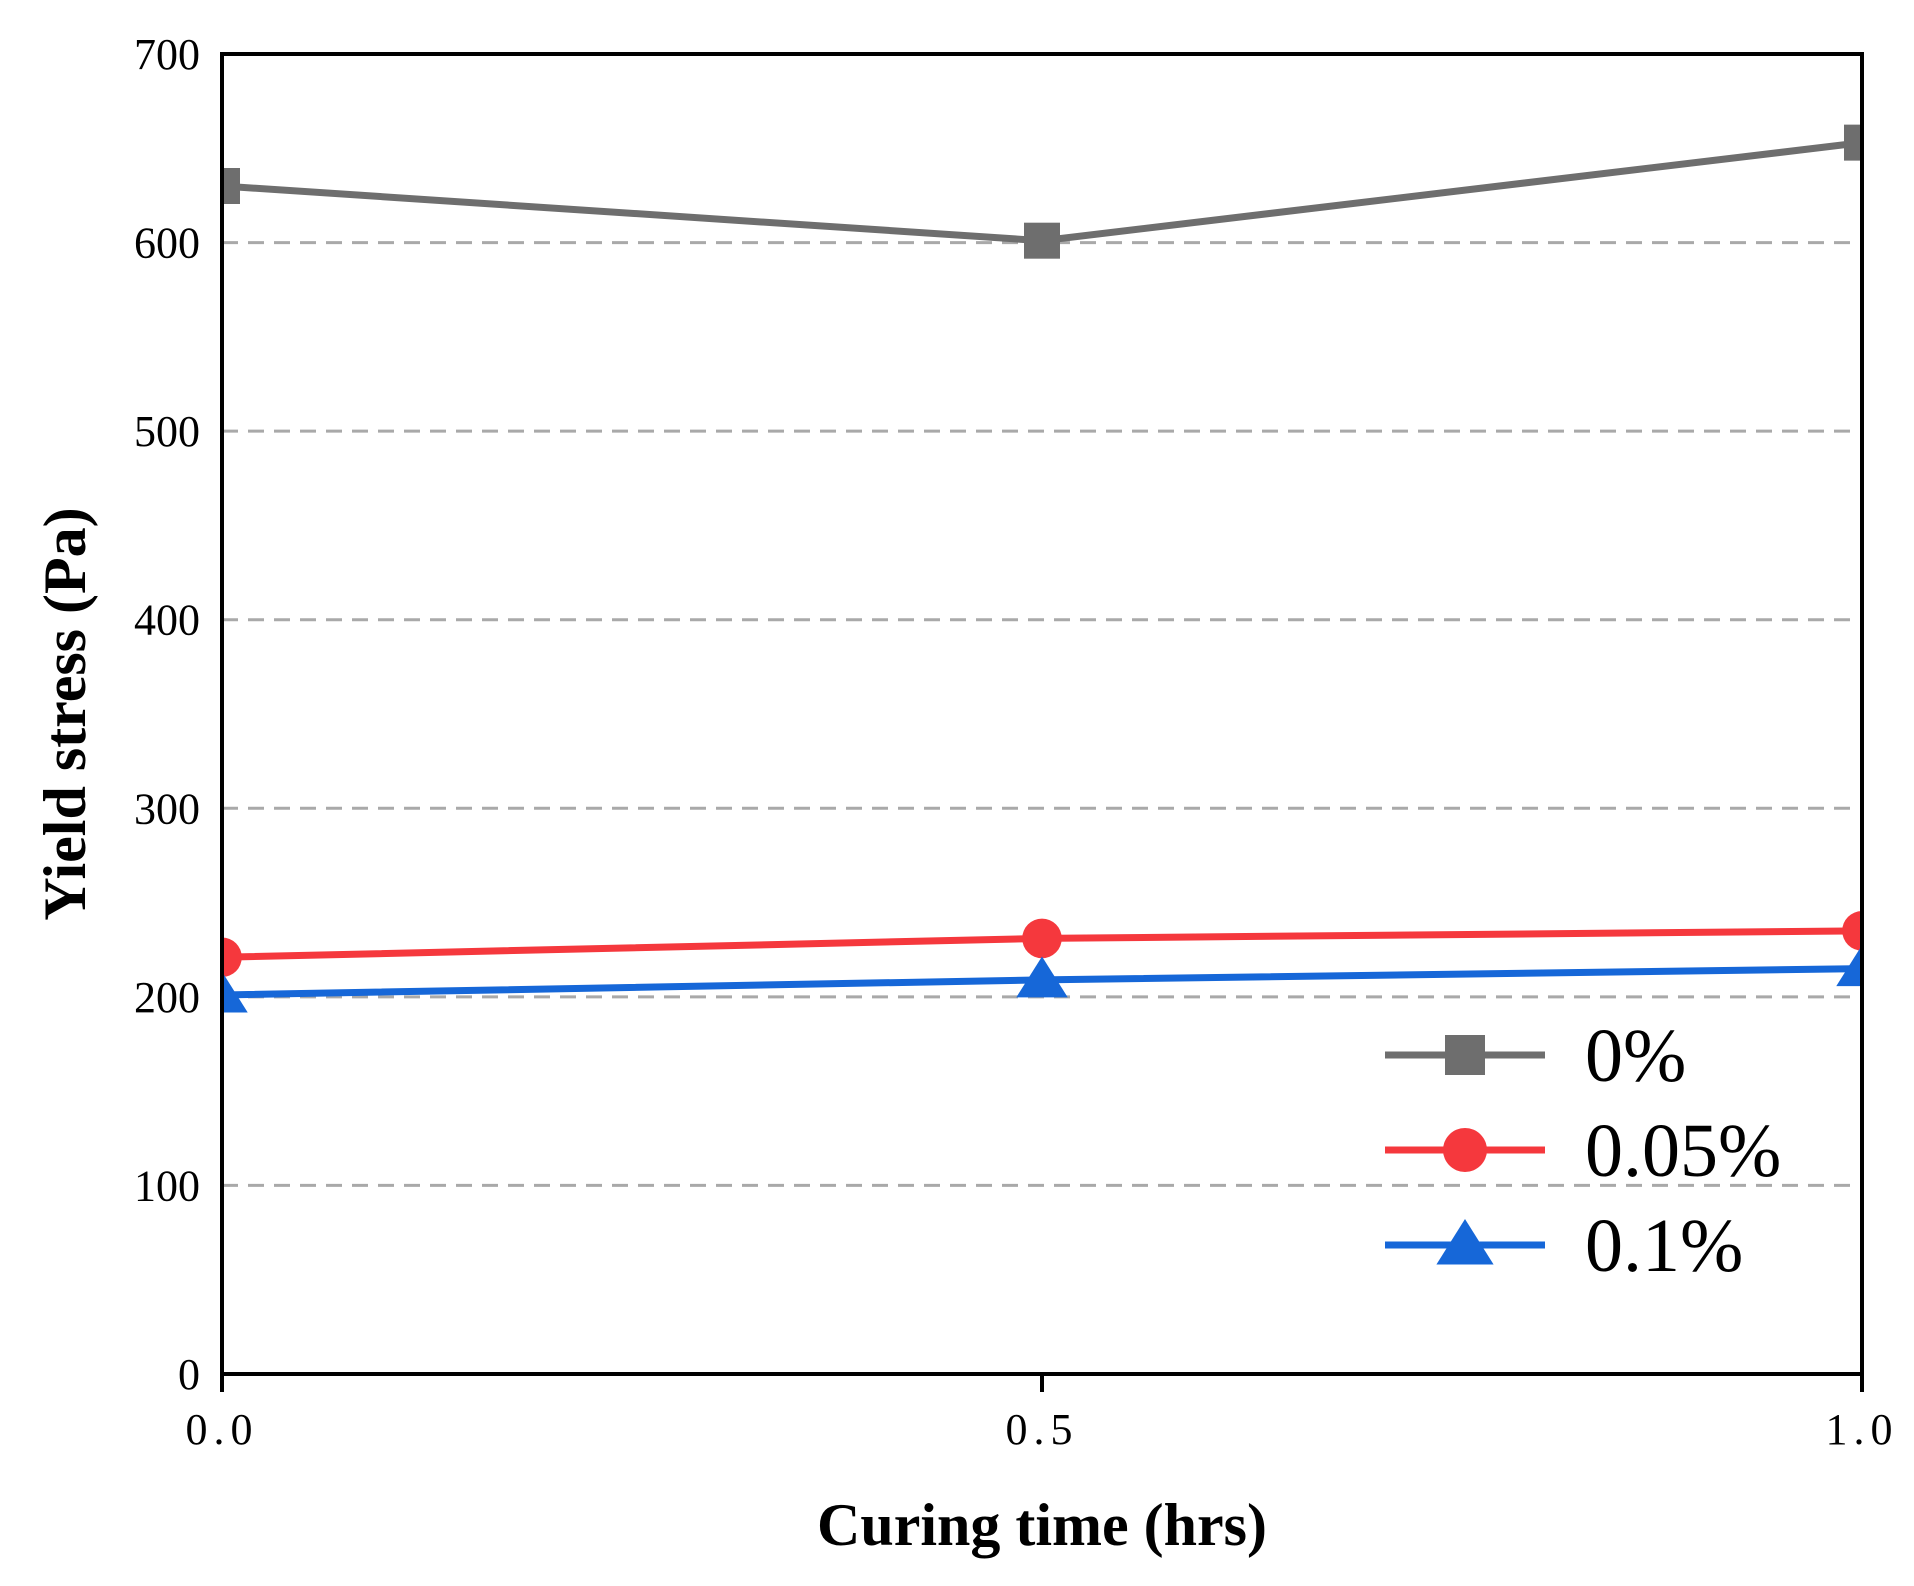 Image resolution: width=1914 pixels, height=1586 pixels. Describe the element at coordinates (1042, 1429) in the screenshot. I see `x-tick-label: 0.5` at that location.